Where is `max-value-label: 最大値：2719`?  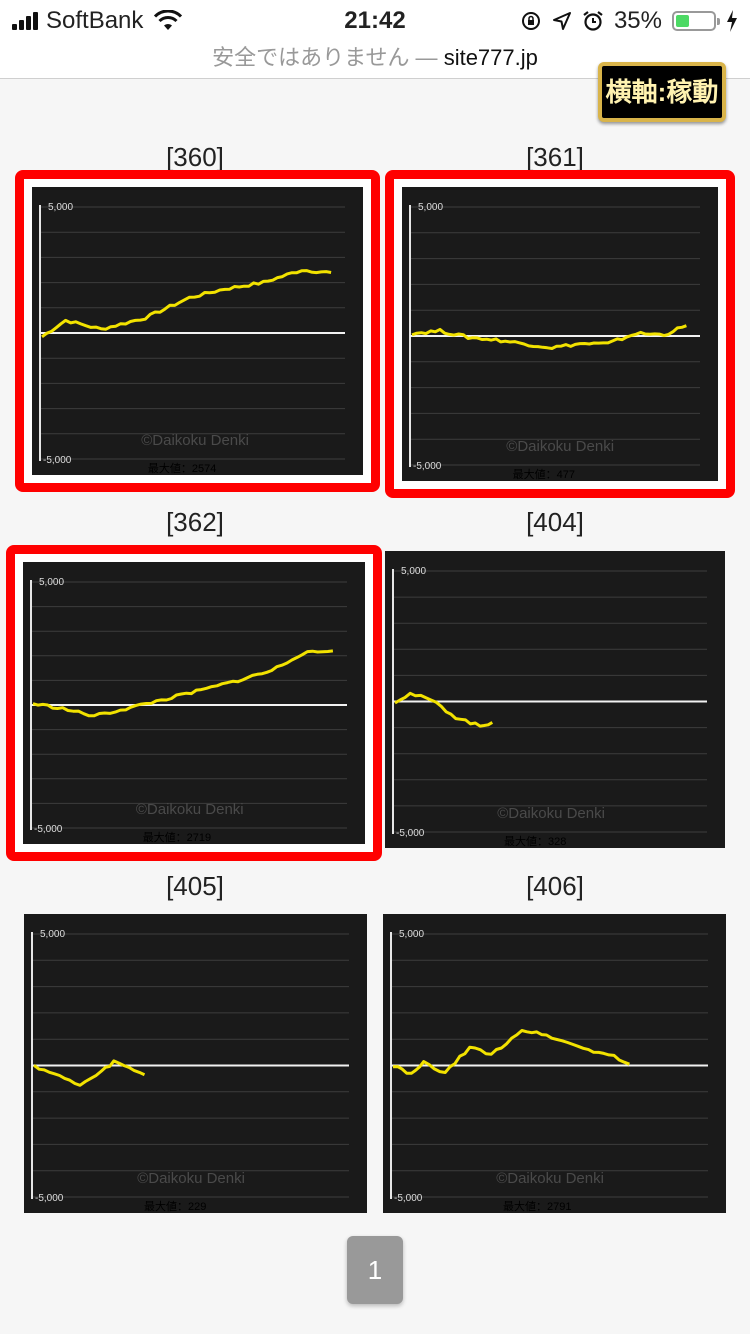
max-value-label: 最大値：2719 is located at coordinates (177, 837).